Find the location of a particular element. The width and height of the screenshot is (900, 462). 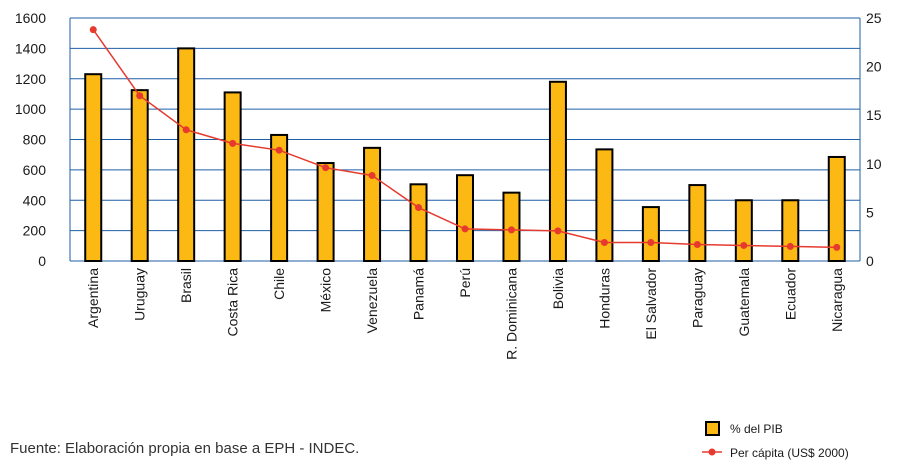

bar-venezuela is located at coordinates (372, 204).